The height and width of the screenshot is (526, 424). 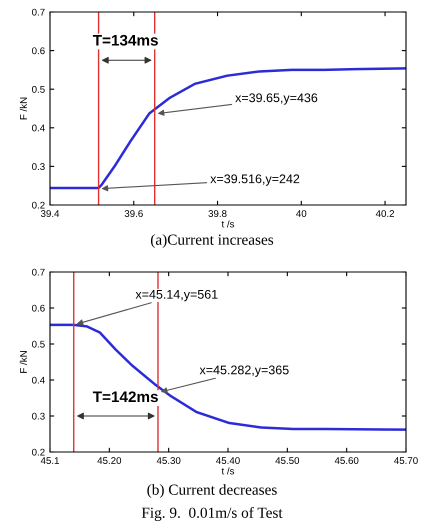 What do you see at coordinates (244, 371) in the screenshot?
I see `annotation: x=45.282,y=365` at bounding box center [244, 371].